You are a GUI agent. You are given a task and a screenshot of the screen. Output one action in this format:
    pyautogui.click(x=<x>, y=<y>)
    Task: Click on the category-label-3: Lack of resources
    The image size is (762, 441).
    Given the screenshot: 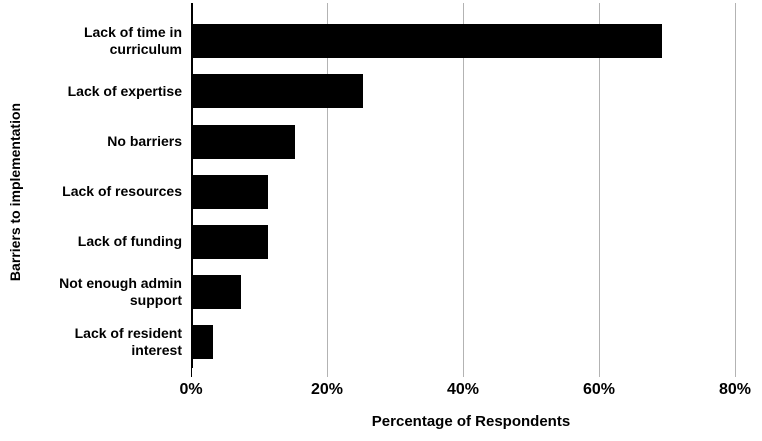 What is the action you would take?
    pyautogui.click(x=122, y=191)
    